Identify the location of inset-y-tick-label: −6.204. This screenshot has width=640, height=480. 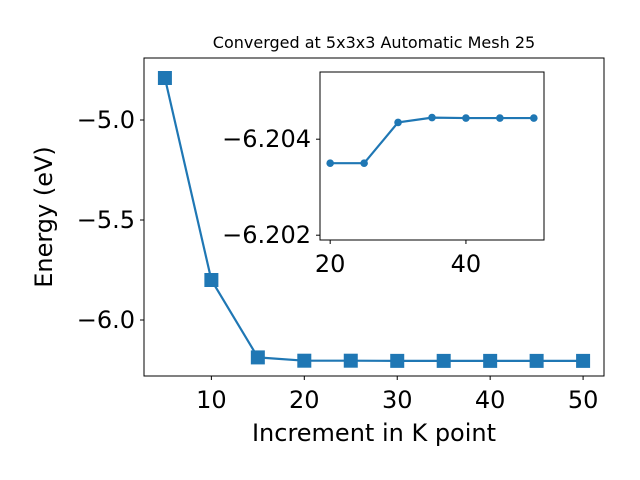
(266, 139).